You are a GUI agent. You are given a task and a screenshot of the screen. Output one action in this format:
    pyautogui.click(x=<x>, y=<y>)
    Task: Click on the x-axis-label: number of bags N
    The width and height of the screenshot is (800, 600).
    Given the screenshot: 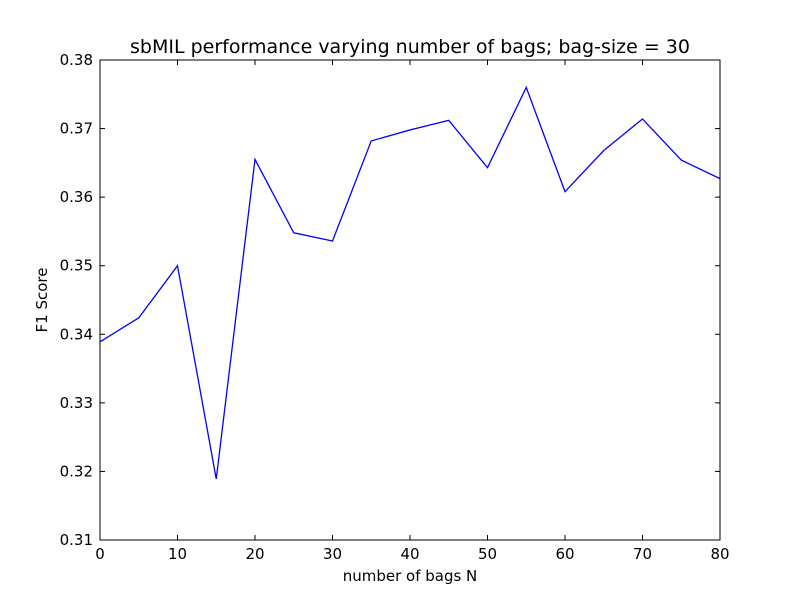 What is the action you would take?
    pyautogui.click(x=410, y=576)
    